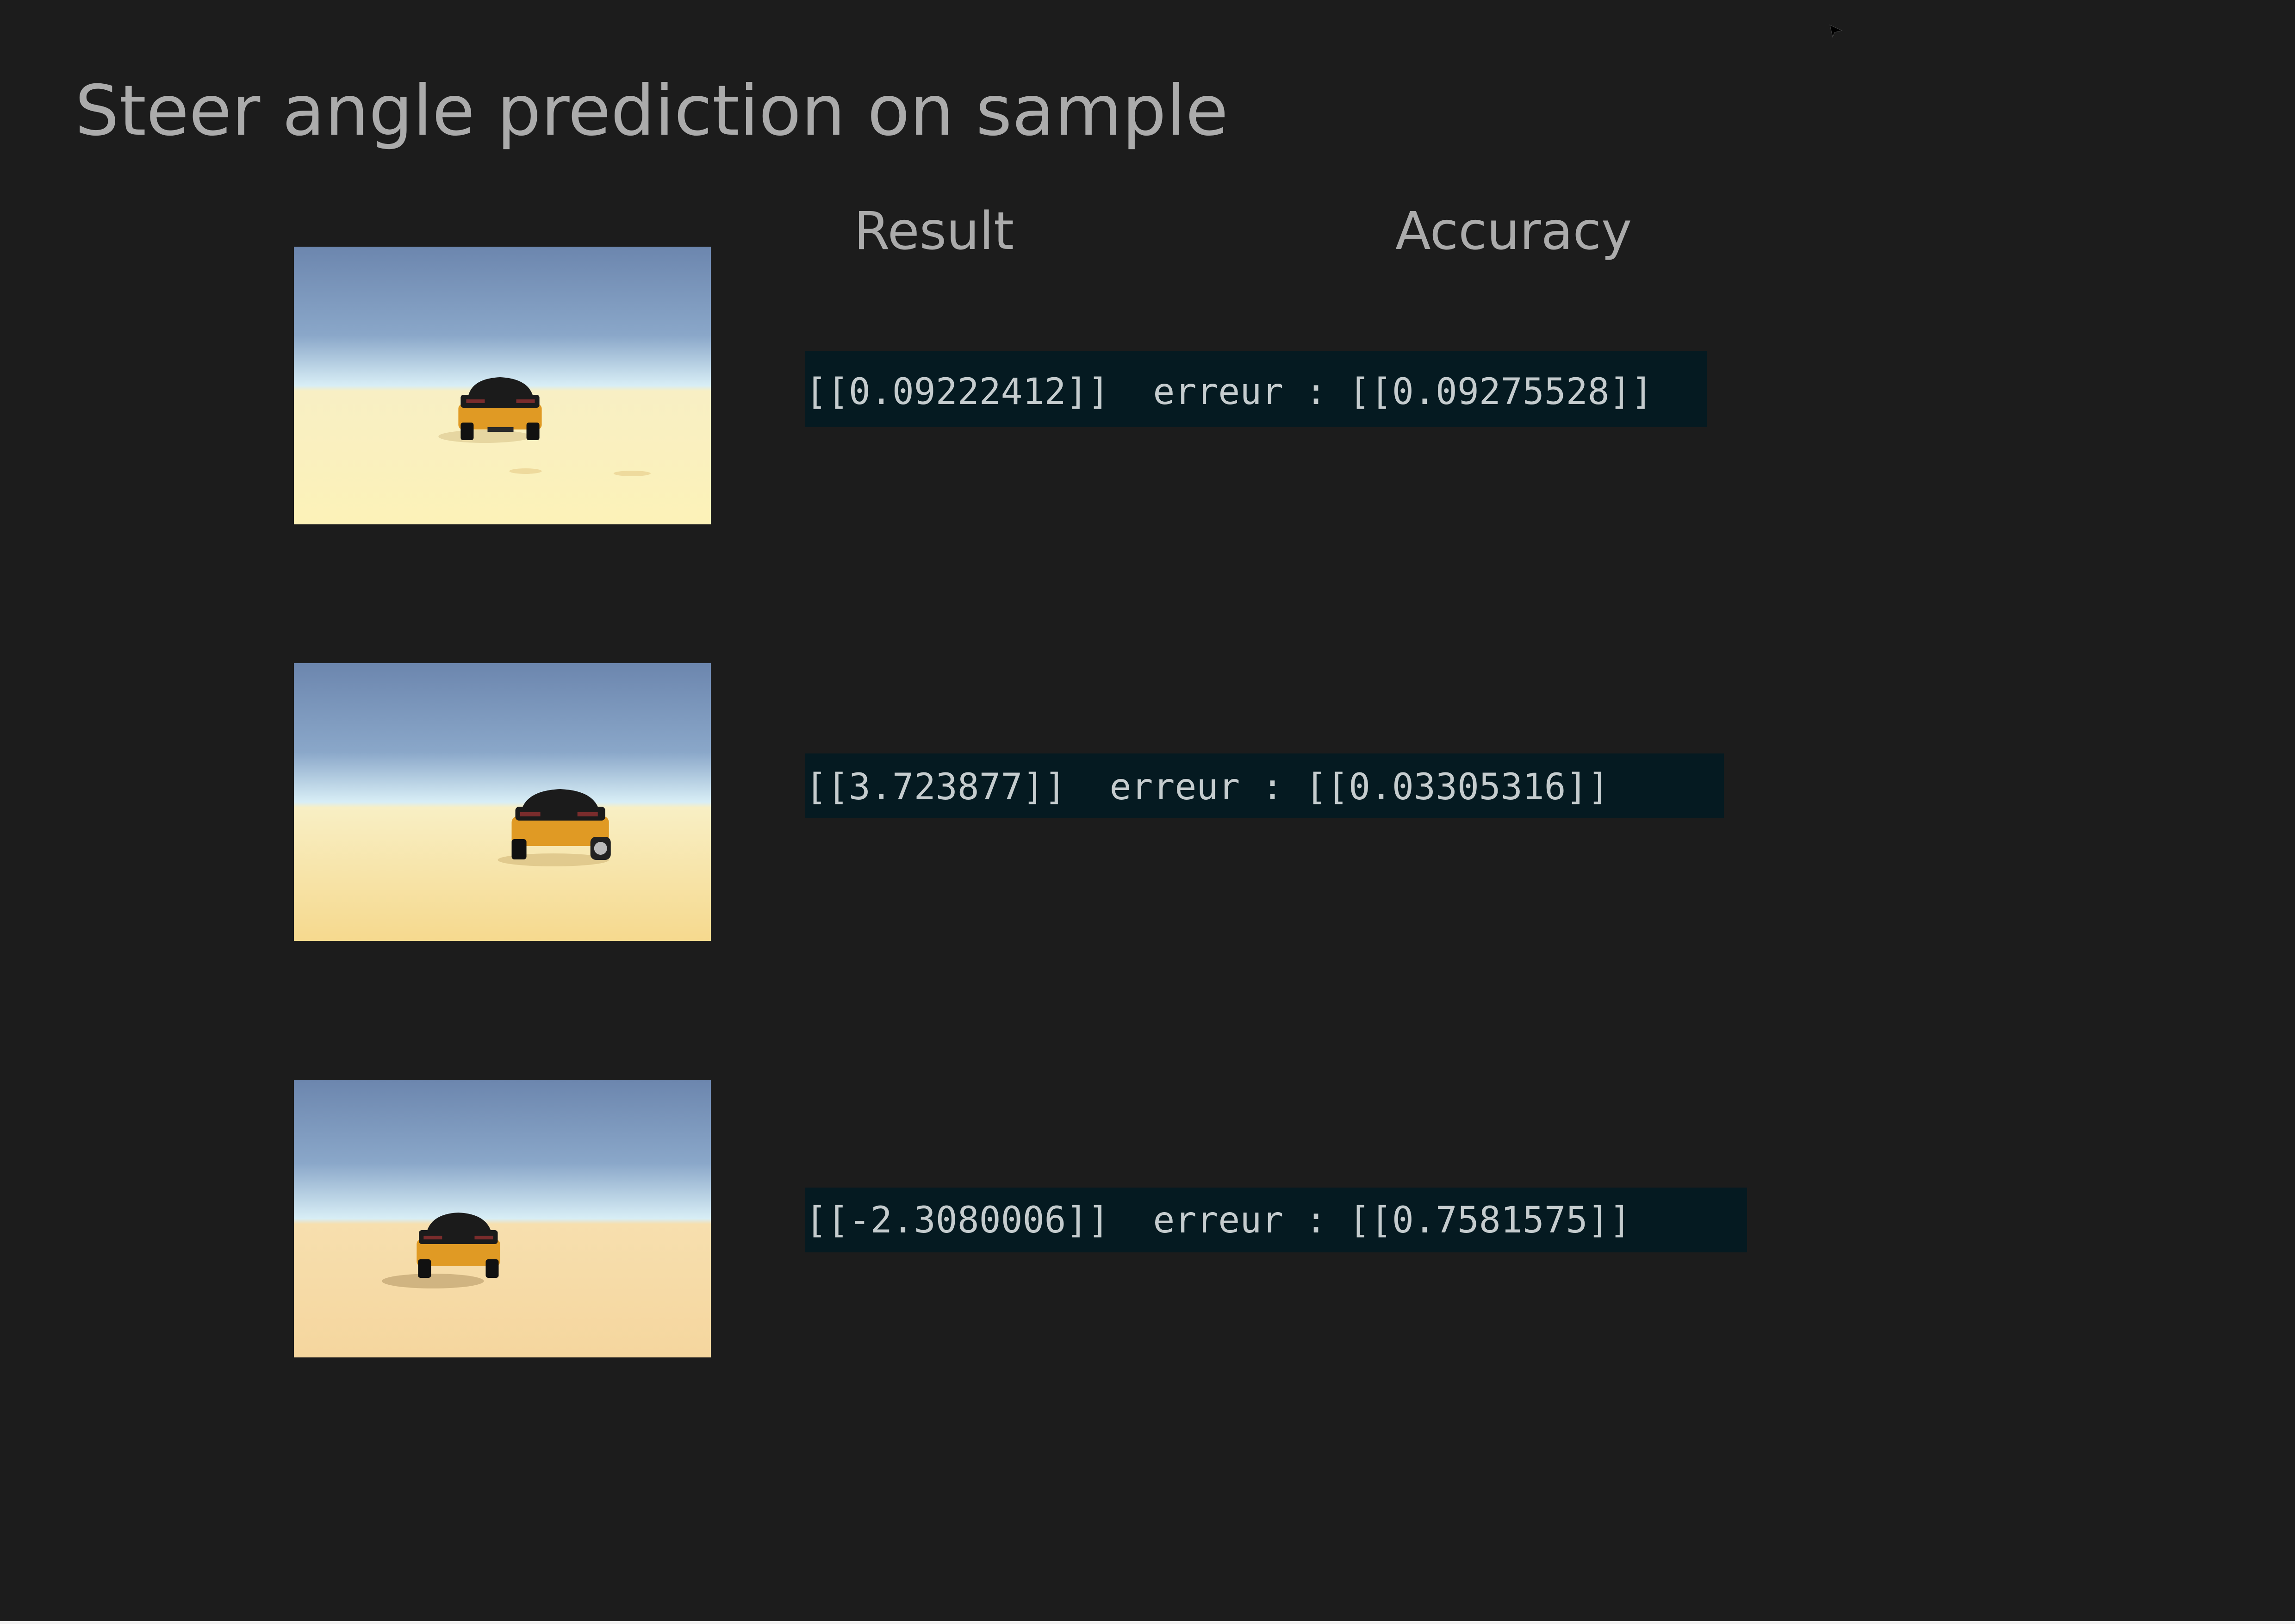 This screenshot has width=2295, height=1624. I want to click on prediction-value: [[-2.3080006]], so click(957, 1220).